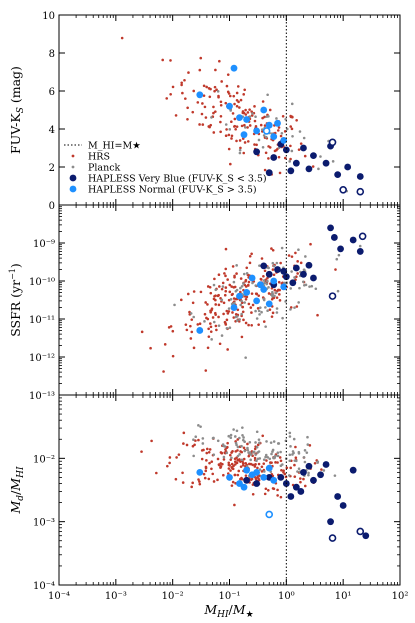 Image resolution: width=415 pixels, height=623 pixels. I want to click on legend-label: HAPLESS Normal (FUV-K_S > 3.5), so click(172, 190).